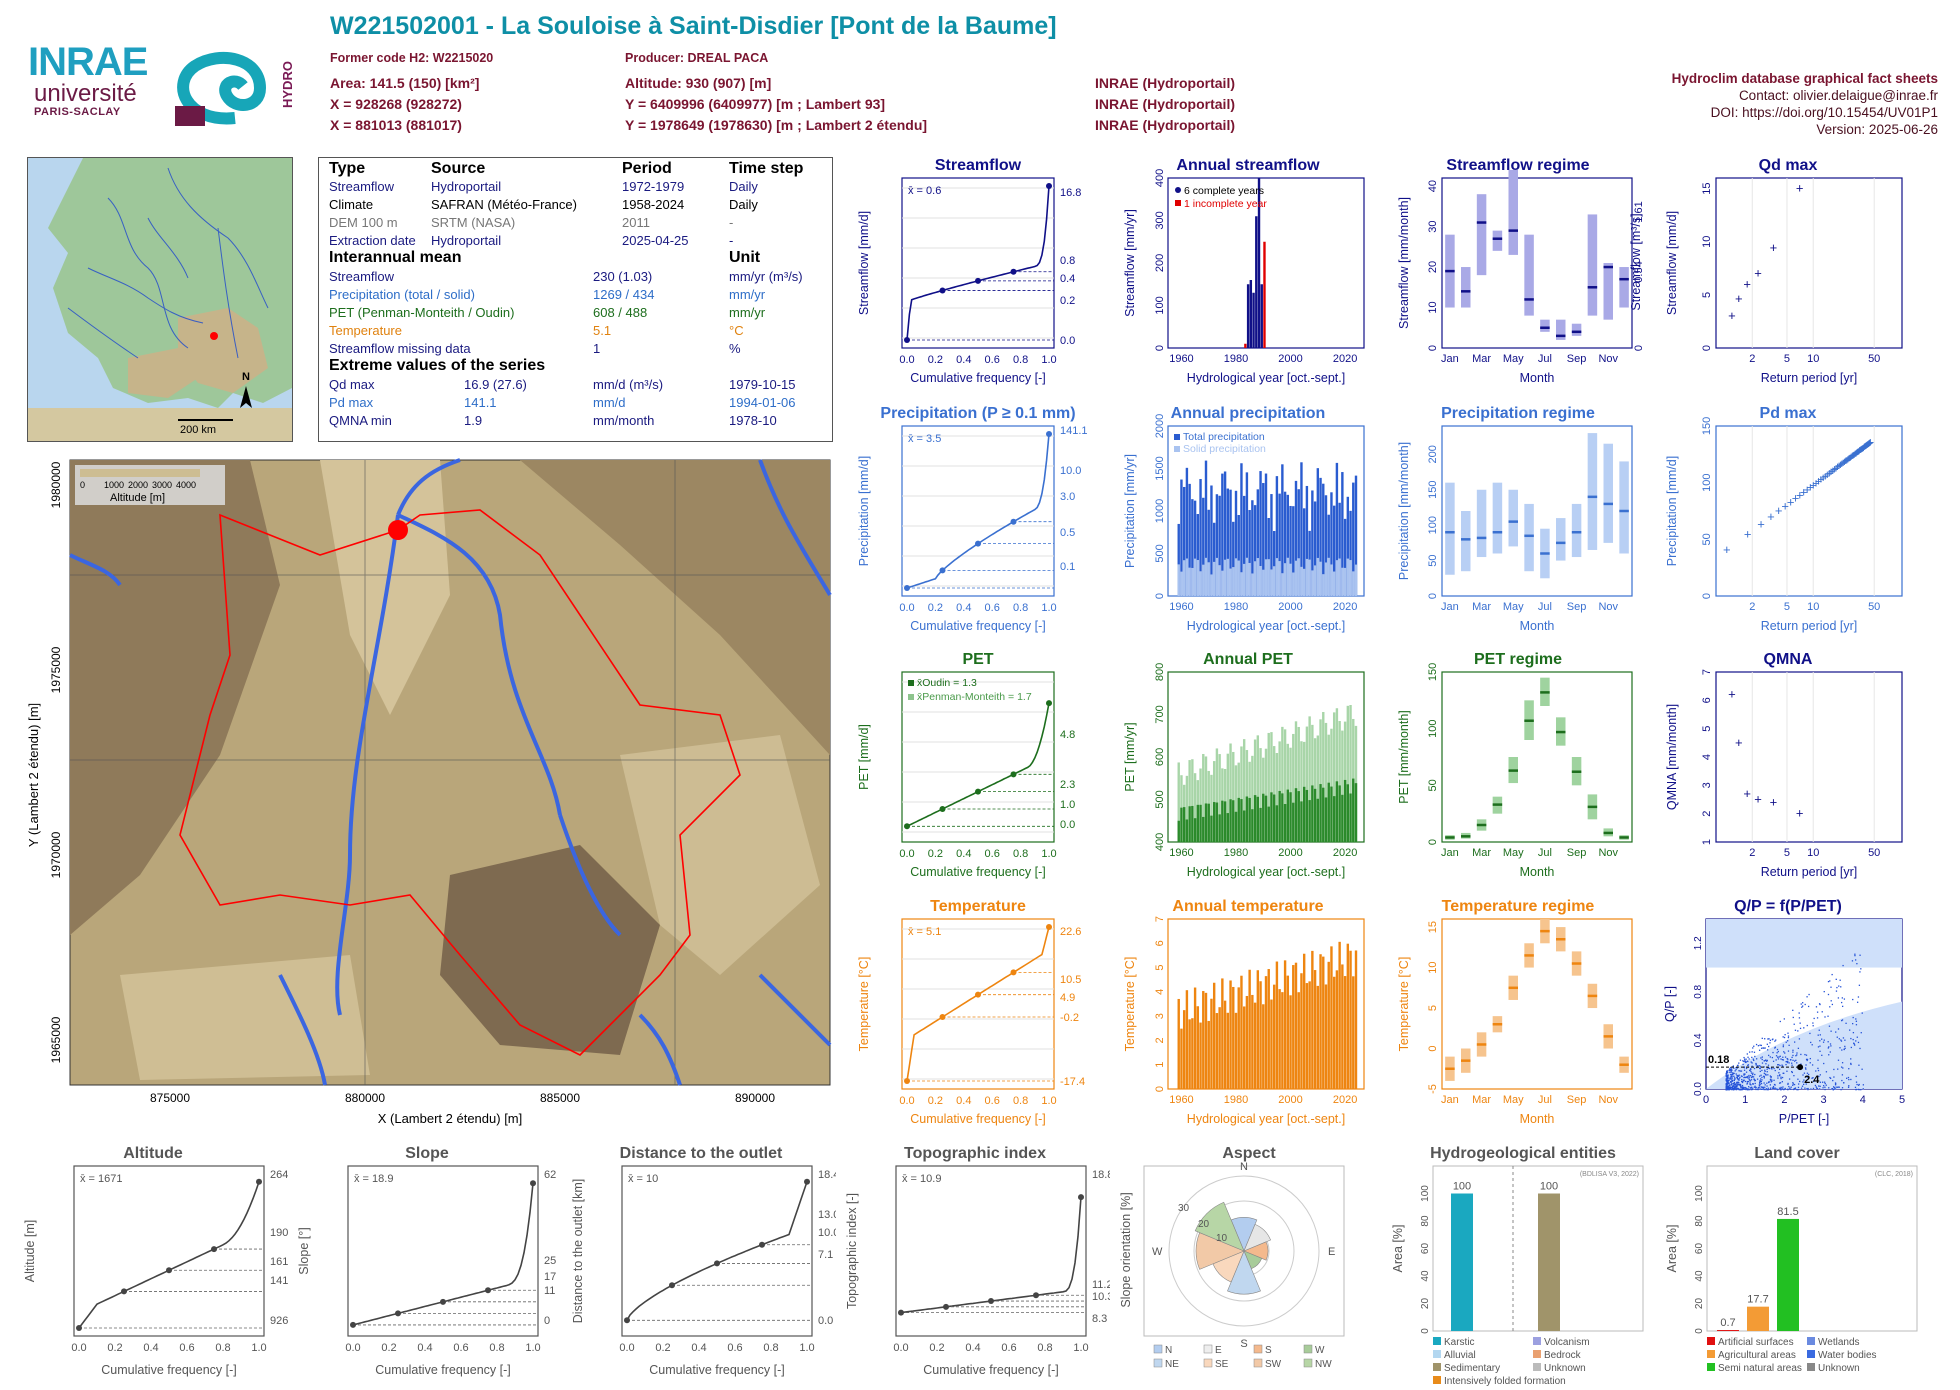 The image size is (1960, 1390). Describe the element at coordinates (978, 1004) in the screenshot. I see `duration-curve` at that location.